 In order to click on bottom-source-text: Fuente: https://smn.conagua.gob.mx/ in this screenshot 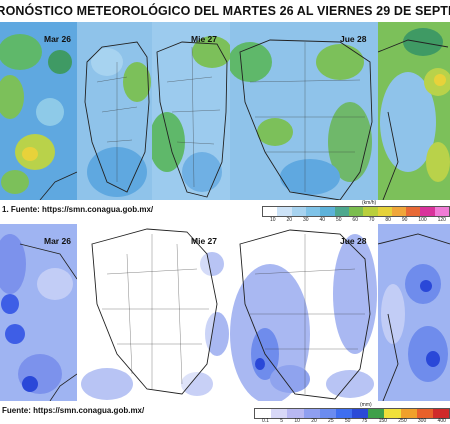, I will do `click(73, 410)`.